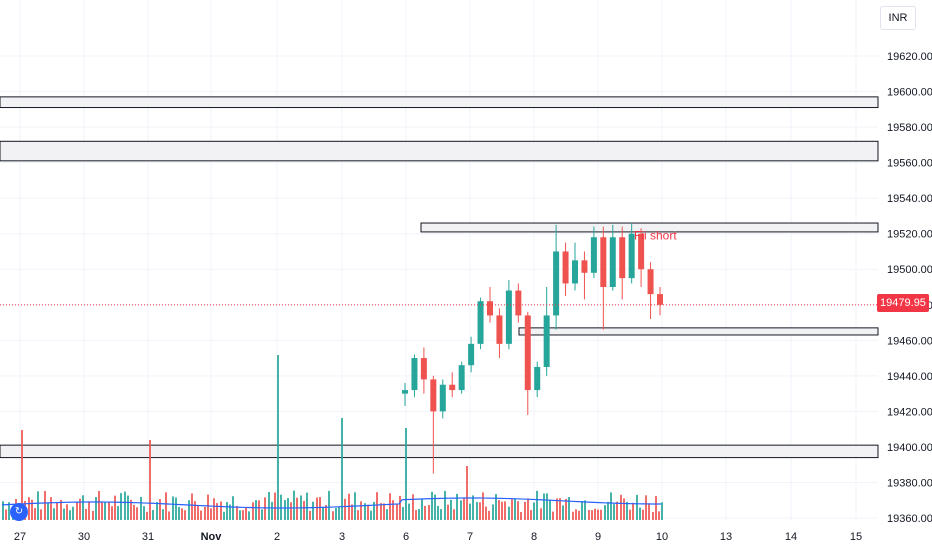 The width and height of the screenshot is (932, 550). What do you see at coordinates (909, 412) in the screenshot?
I see `y-tick-label: 19420.00` at bounding box center [909, 412].